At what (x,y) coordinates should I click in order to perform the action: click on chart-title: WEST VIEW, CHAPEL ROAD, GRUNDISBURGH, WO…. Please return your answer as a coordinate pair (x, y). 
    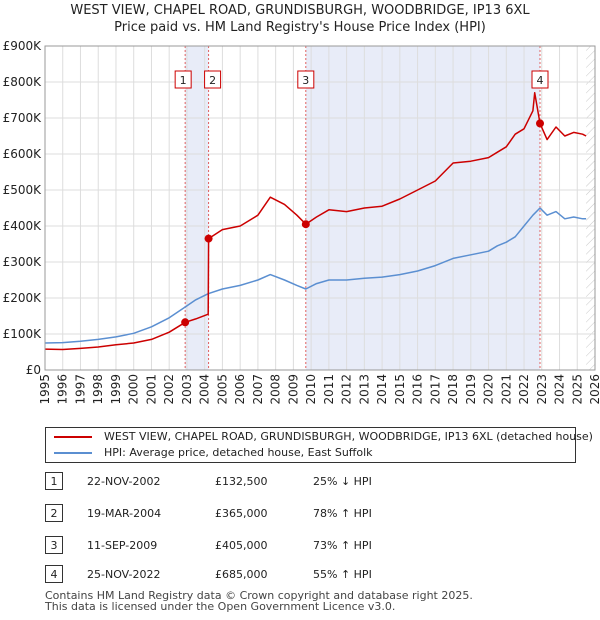
    Looking at the image, I should click on (300, 10).